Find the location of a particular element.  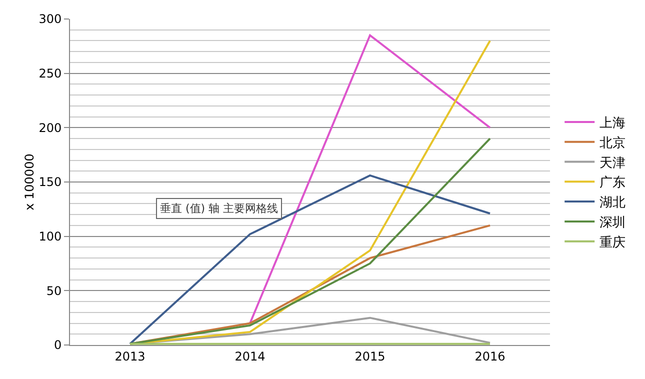

legend-label: 广东 is located at coordinates (613, 183).